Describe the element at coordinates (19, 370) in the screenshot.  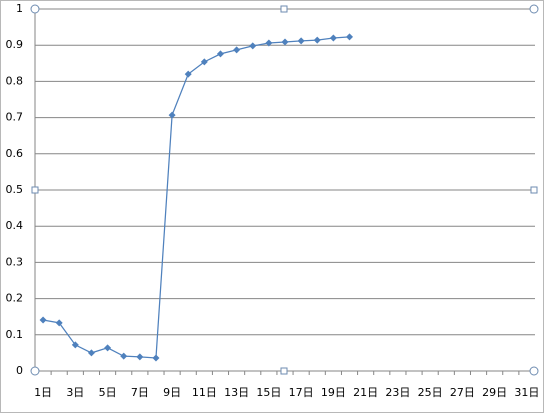
I see `y-tick-label: 0` at that location.